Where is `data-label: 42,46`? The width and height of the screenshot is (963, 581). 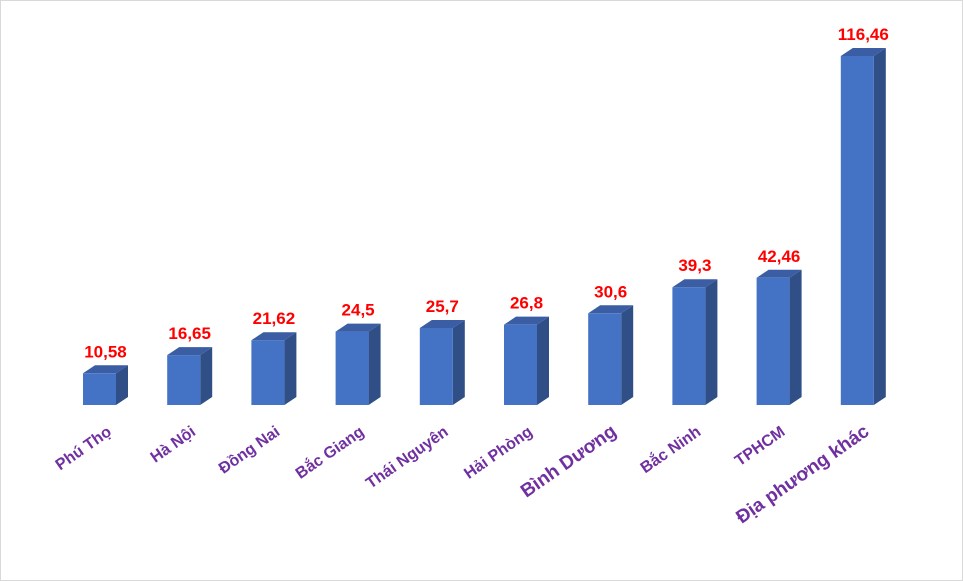
data-label: 42,46 is located at coordinates (779, 256).